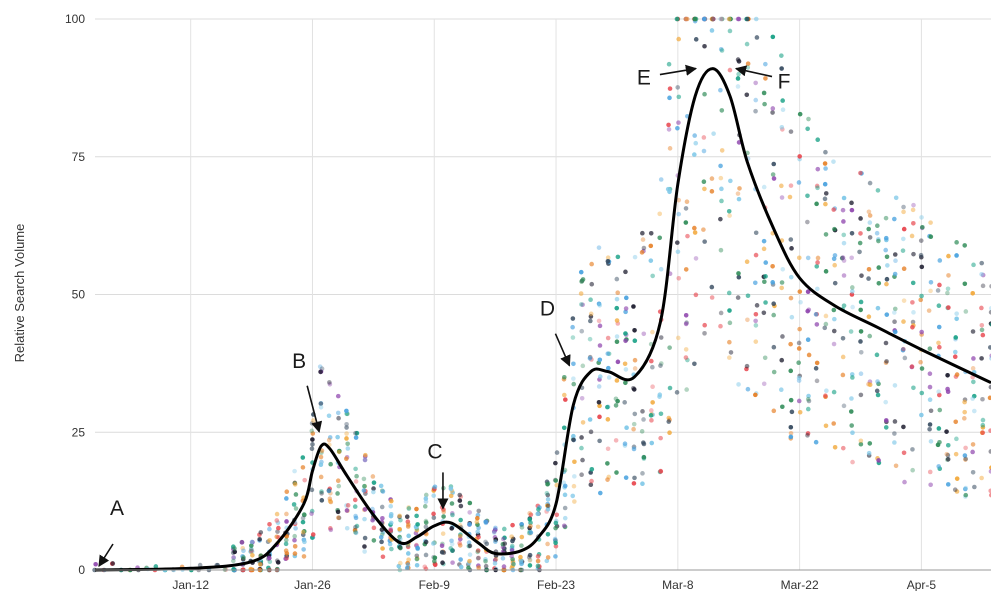  I want to click on annotation-label: A, so click(117, 508).